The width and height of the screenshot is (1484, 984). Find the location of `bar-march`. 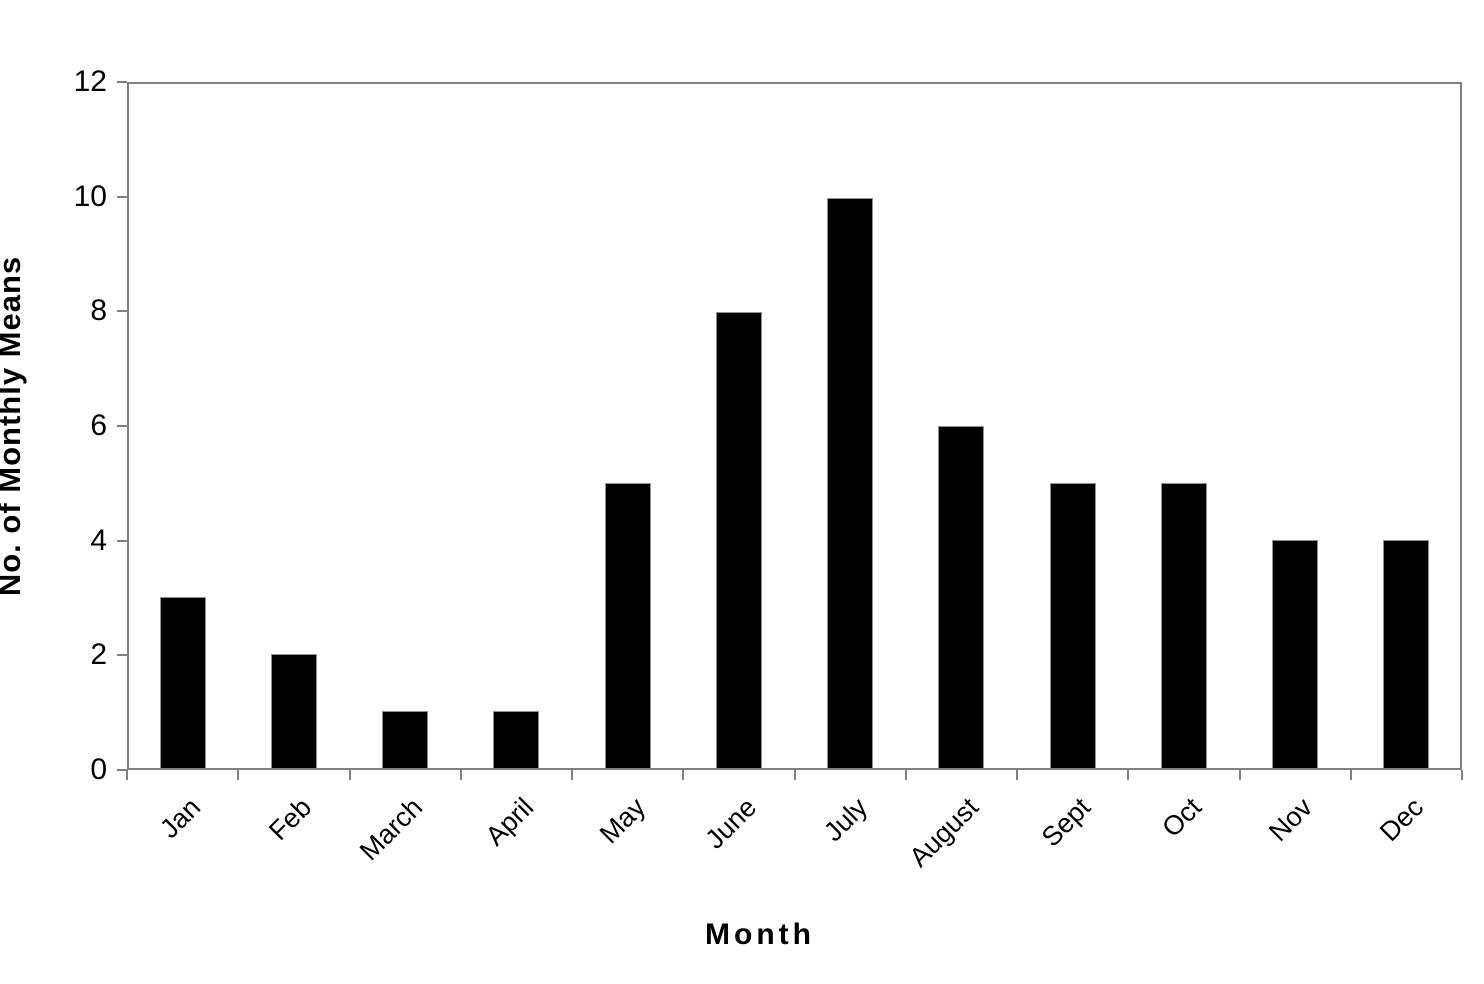

bar-march is located at coordinates (405, 739).